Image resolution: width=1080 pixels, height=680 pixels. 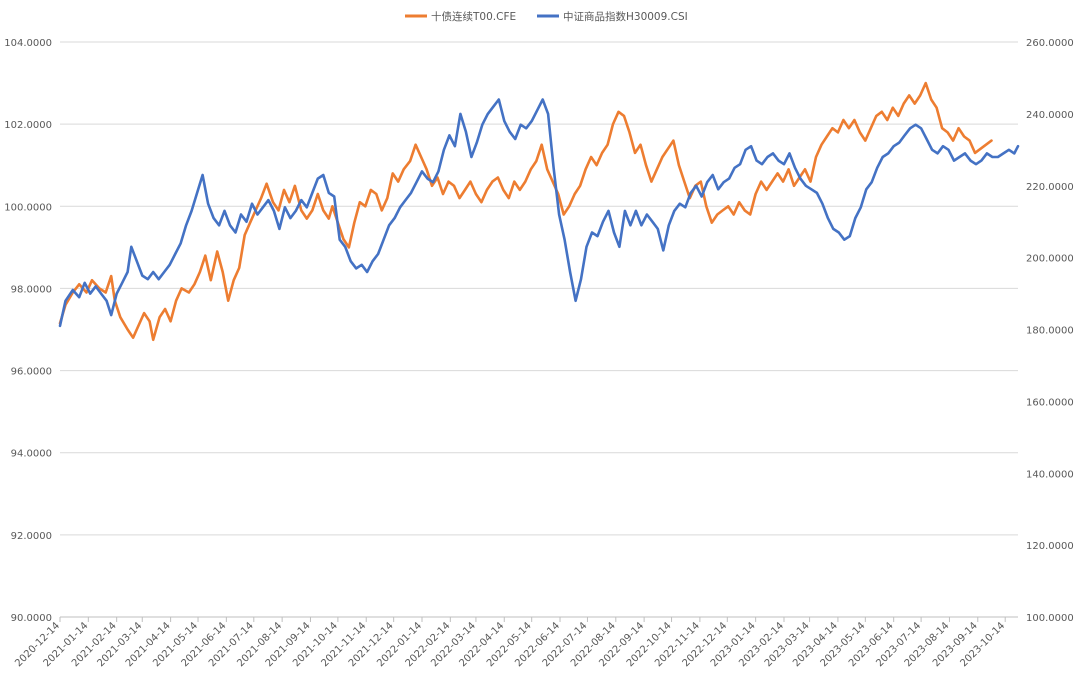 What do you see at coordinates (625, 16) in the screenshot?
I see `legend-label-h30009: 中证商品指数H30009.CSI` at bounding box center [625, 16].